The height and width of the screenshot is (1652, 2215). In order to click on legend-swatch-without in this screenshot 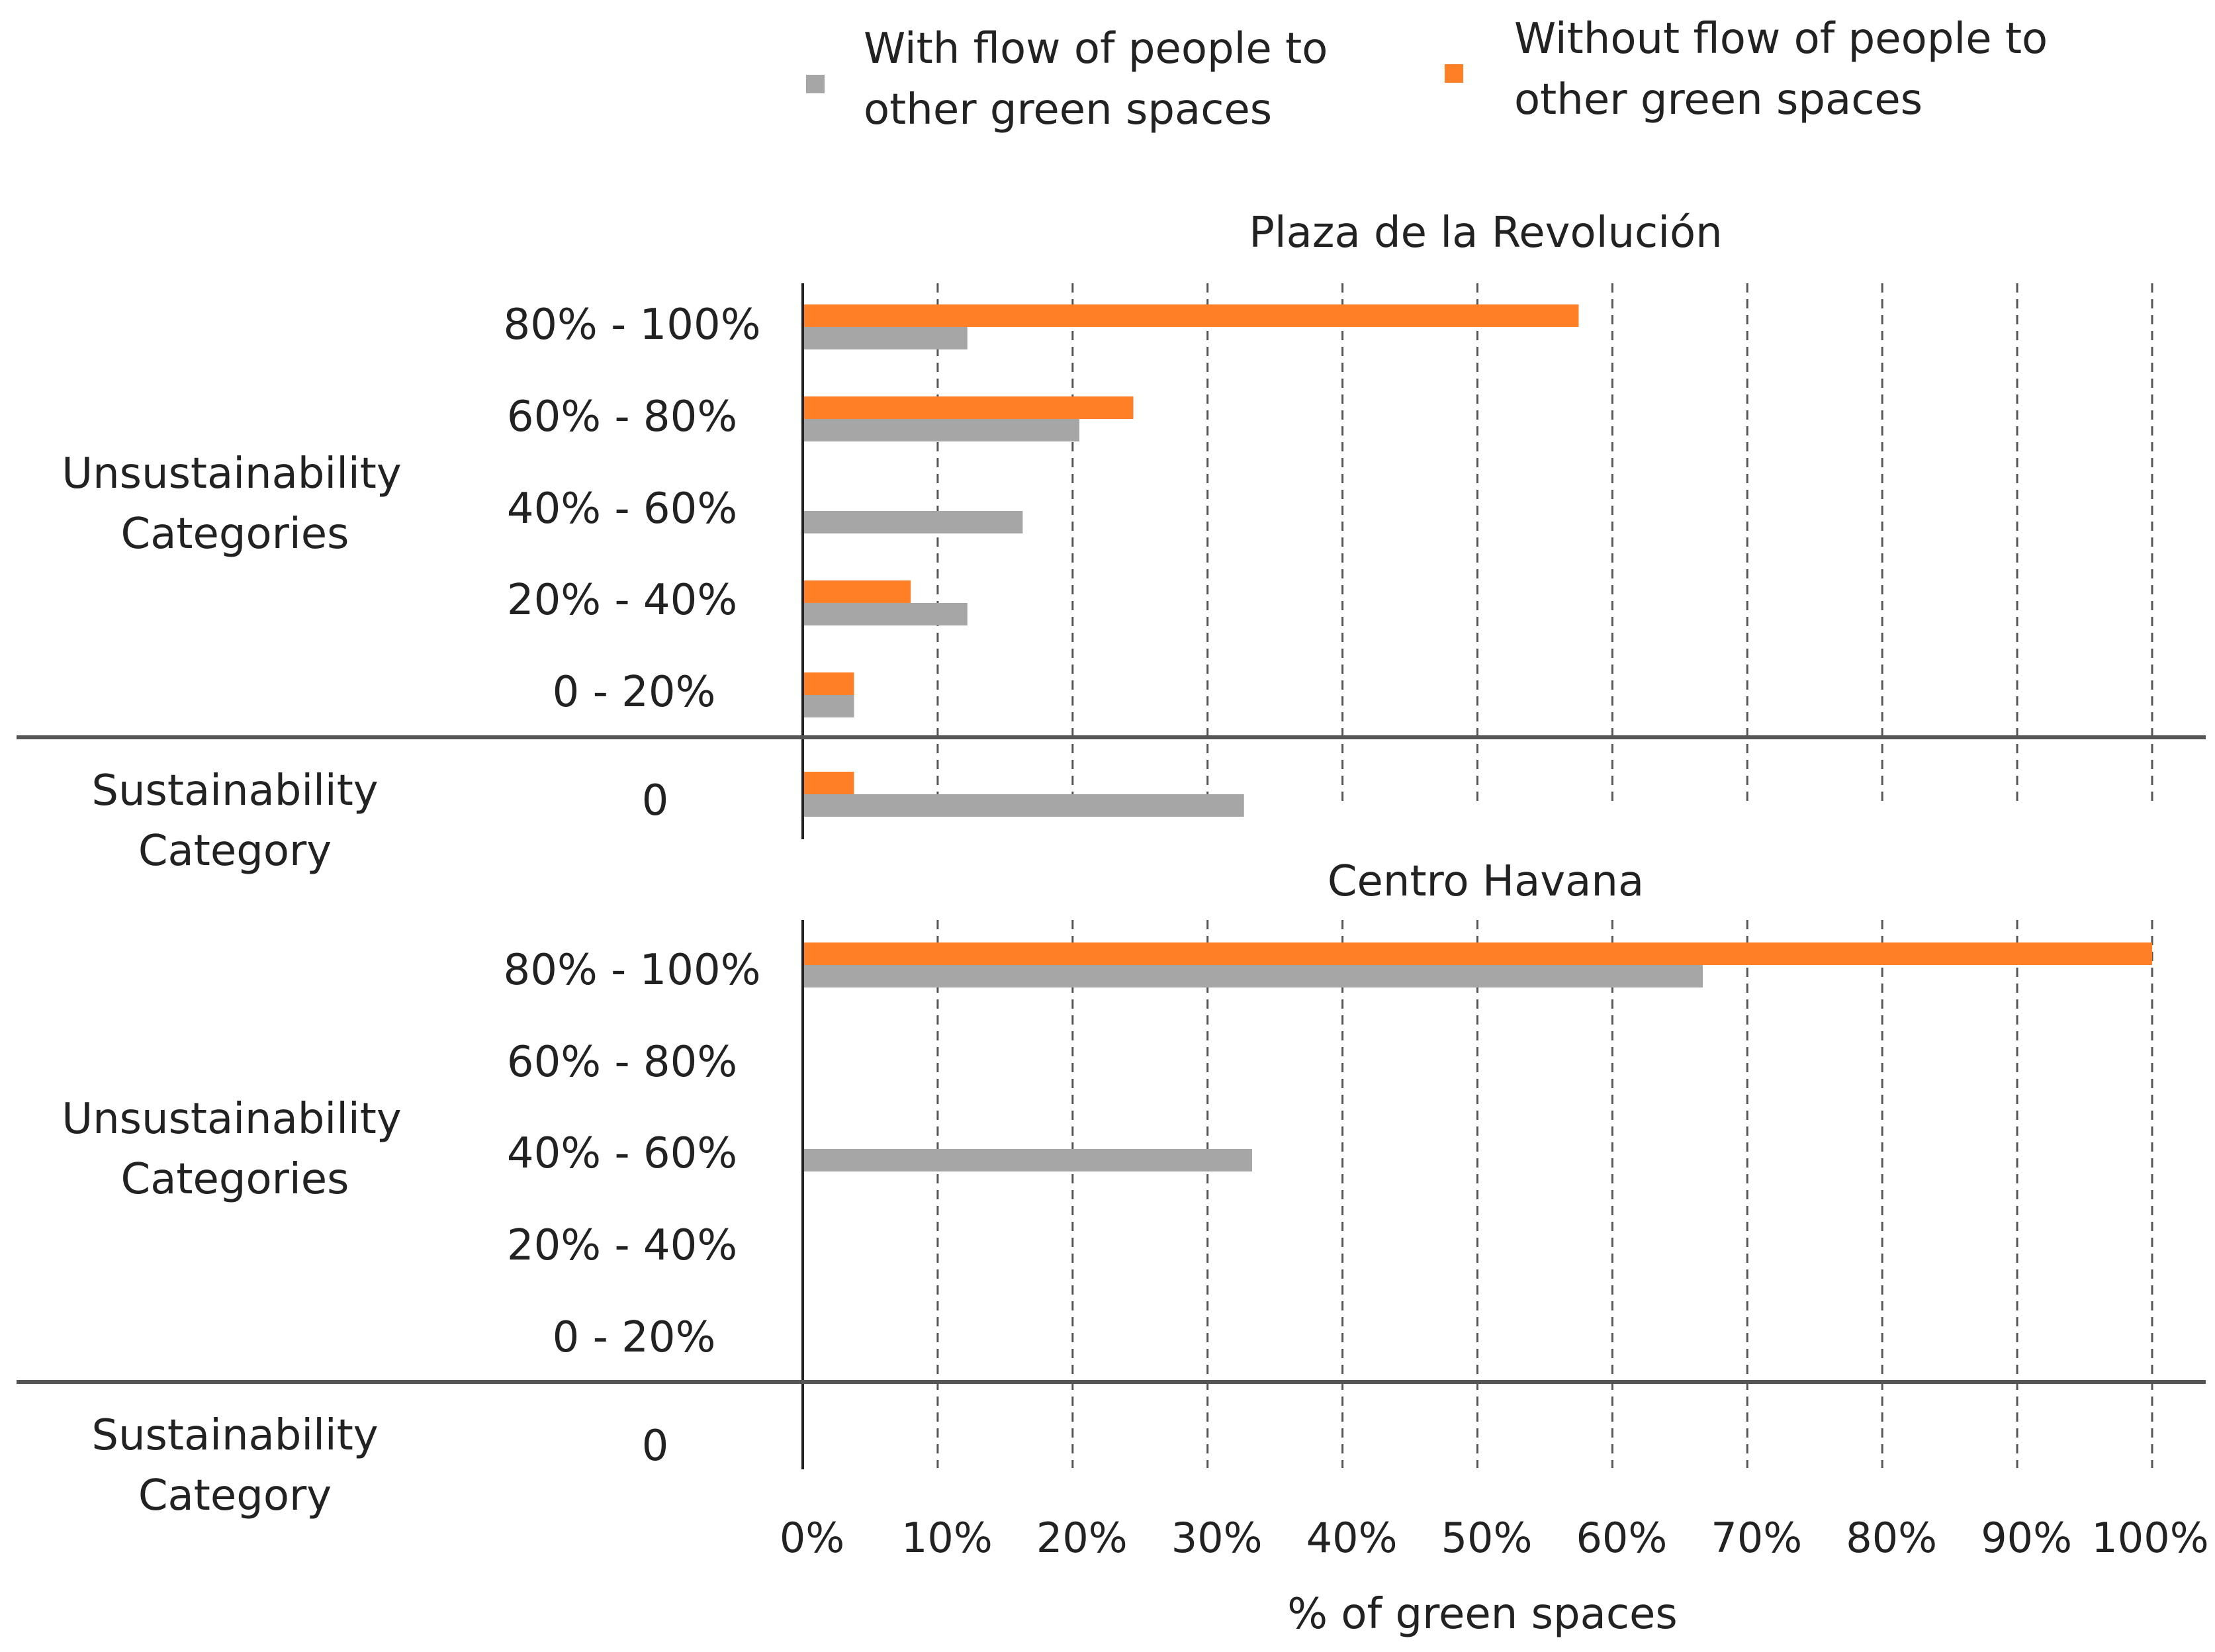, I will do `click(1454, 73)`.